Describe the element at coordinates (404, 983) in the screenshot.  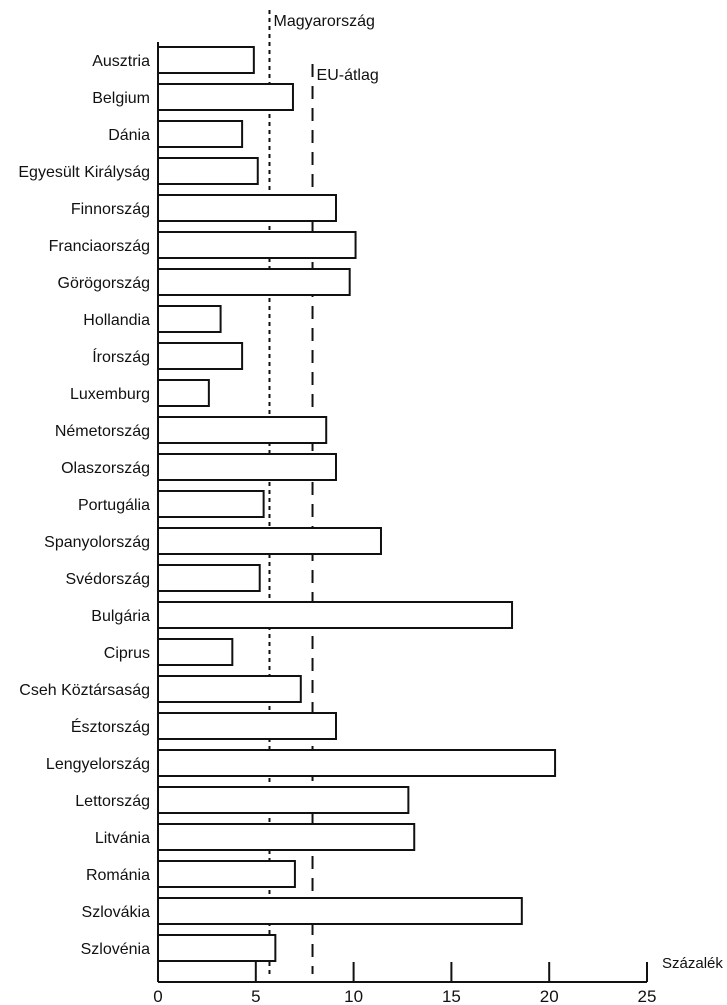
I see `x-ticks: 0 5 10 15 20 25` at that location.